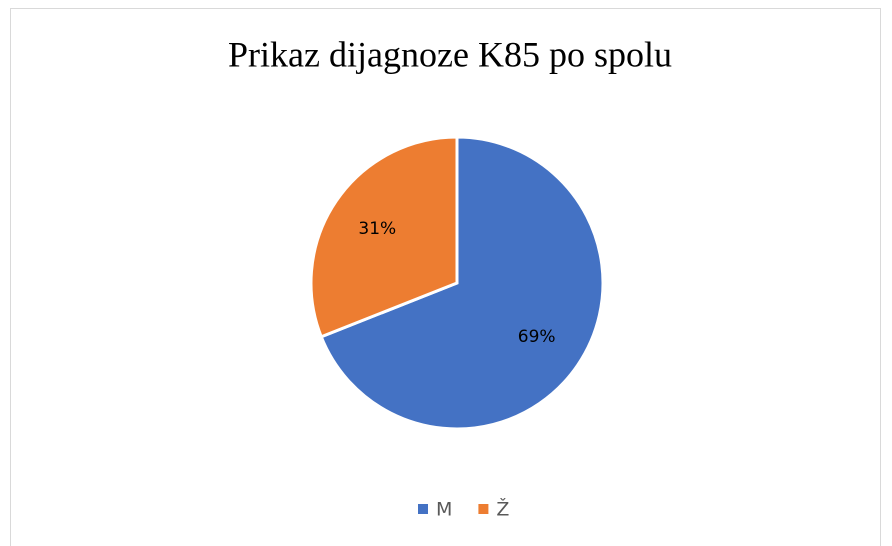 The width and height of the screenshot is (892, 546). I want to click on data-label: 69%, so click(537, 337).